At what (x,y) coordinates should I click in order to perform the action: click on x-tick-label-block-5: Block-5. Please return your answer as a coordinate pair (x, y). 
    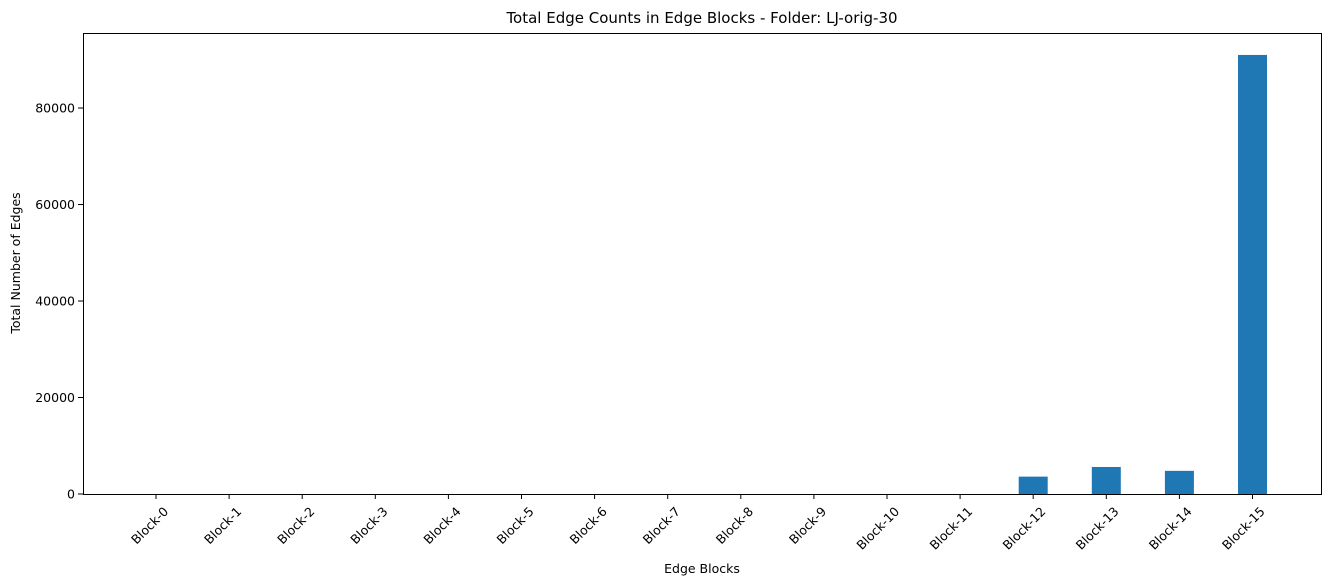
    Looking at the image, I should click on (514, 525).